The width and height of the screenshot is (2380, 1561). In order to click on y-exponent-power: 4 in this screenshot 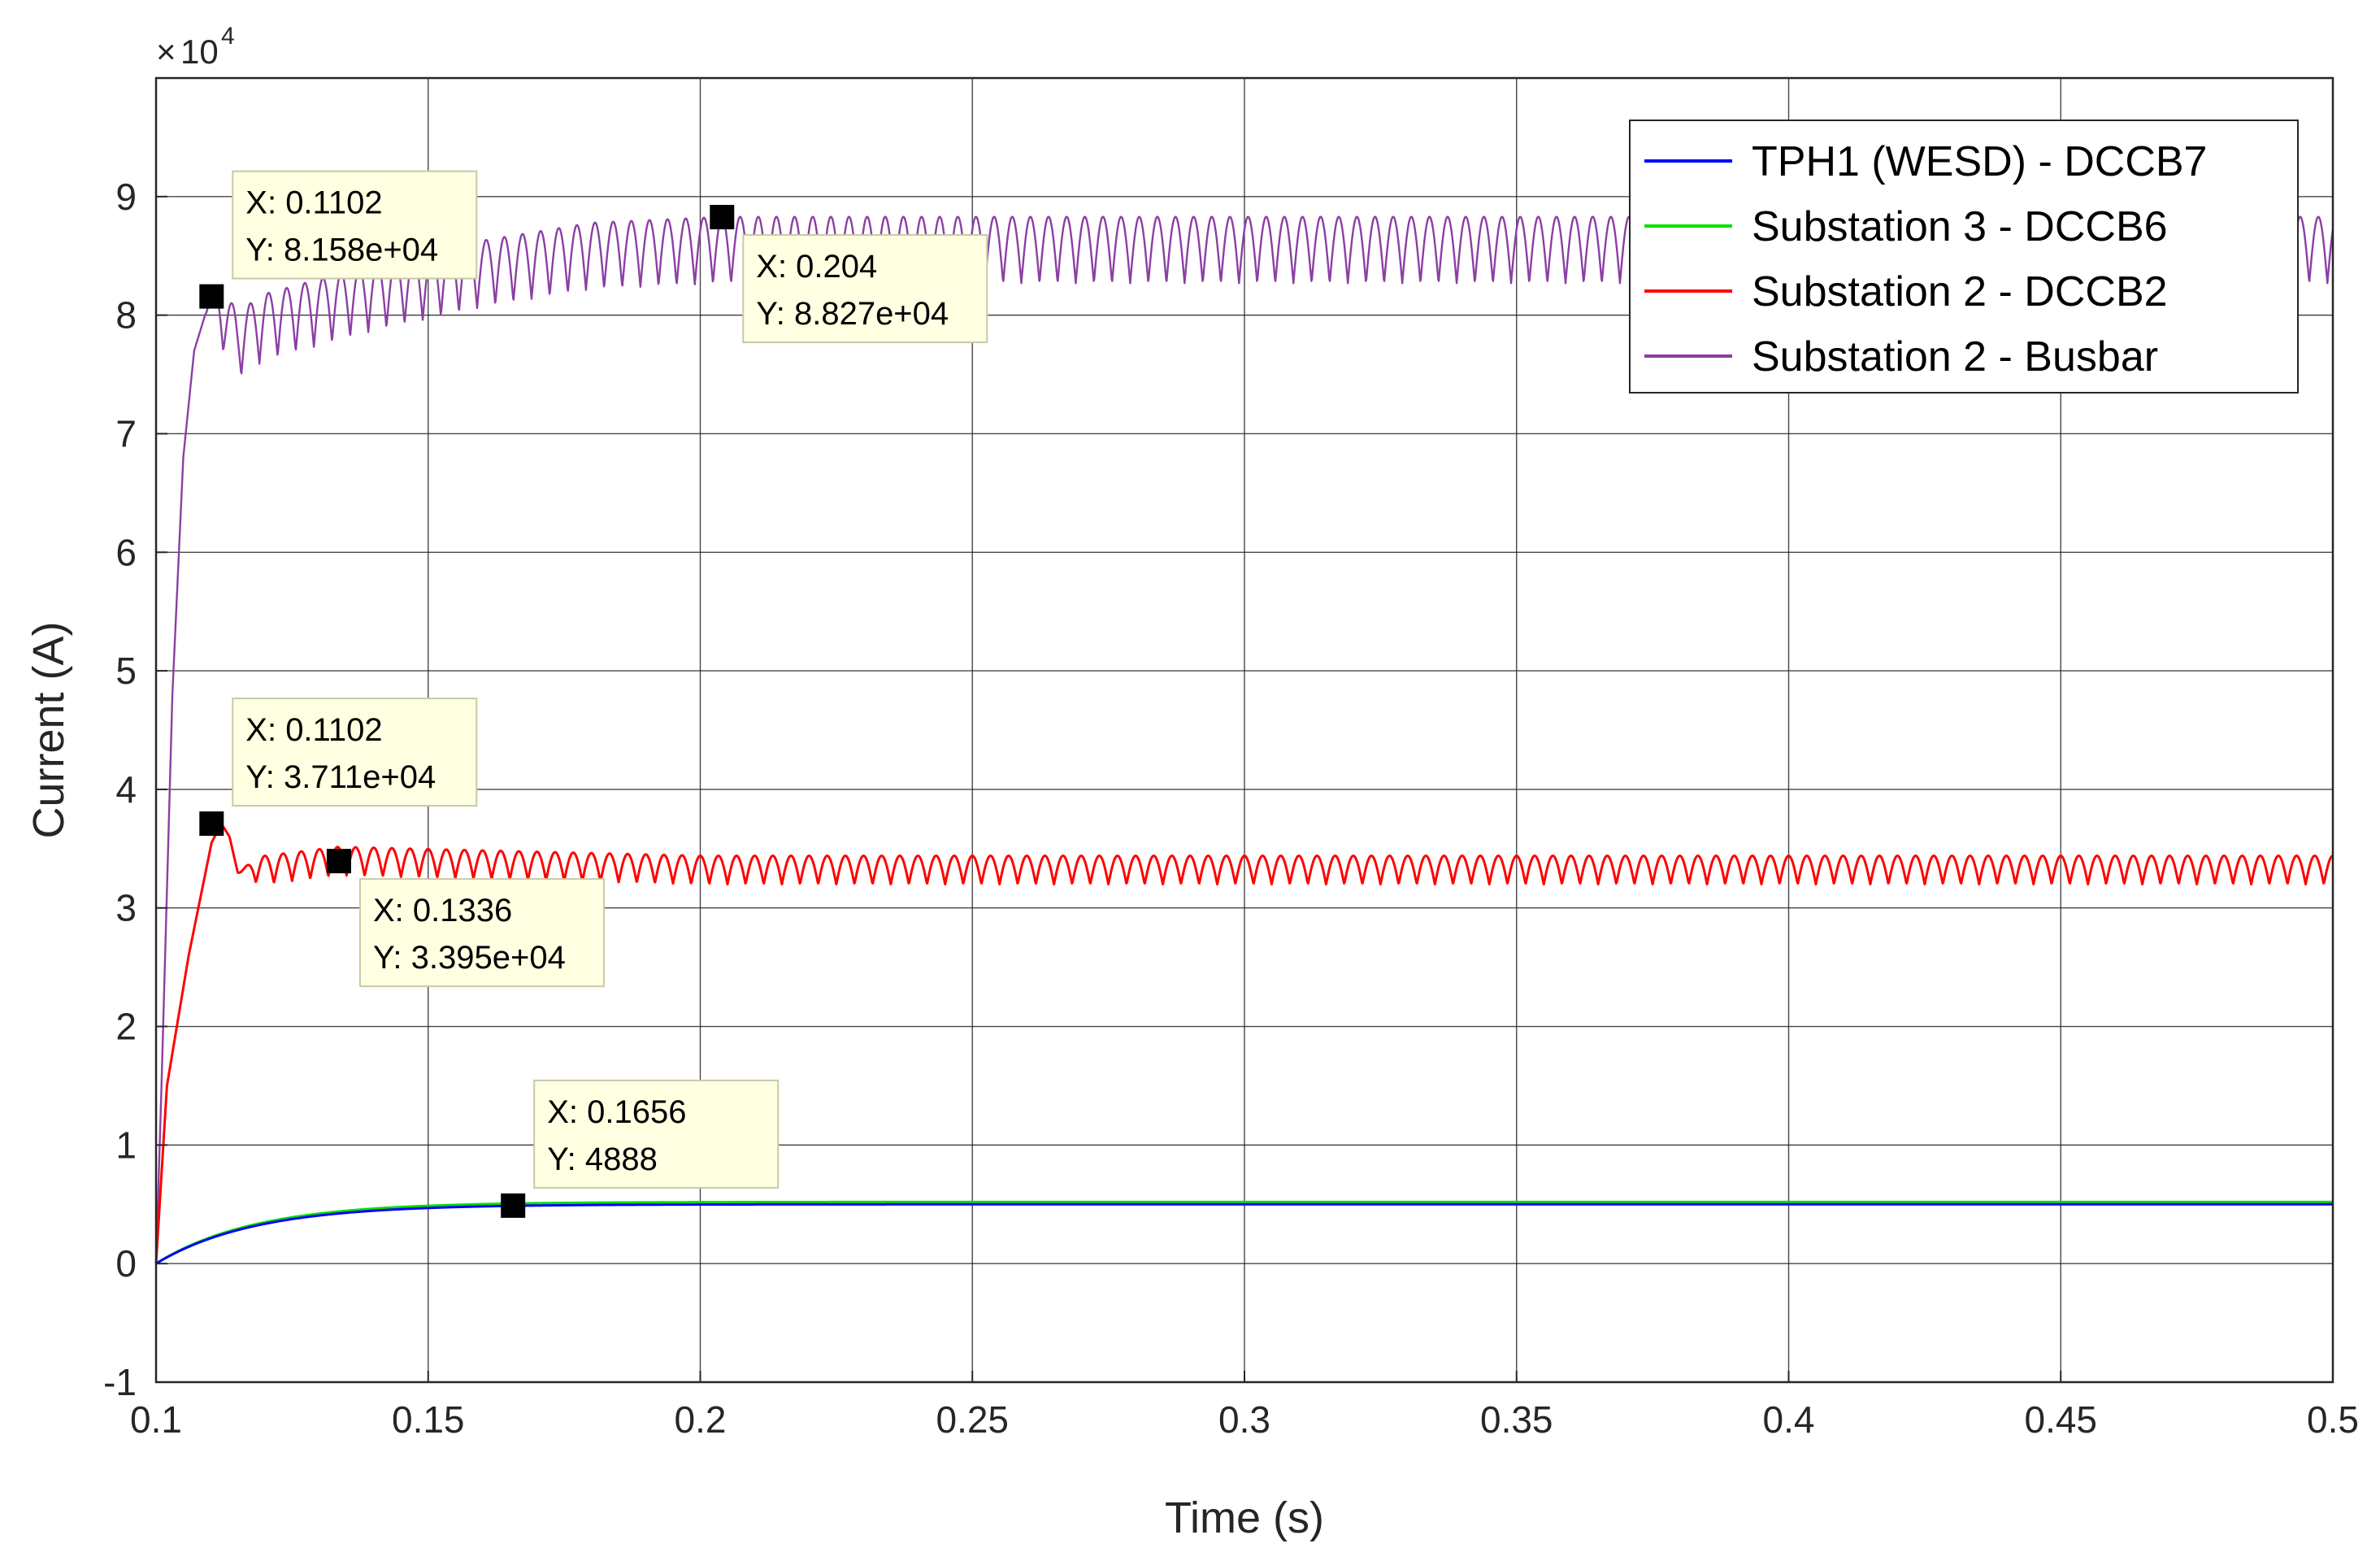, I will do `click(228, 36)`.